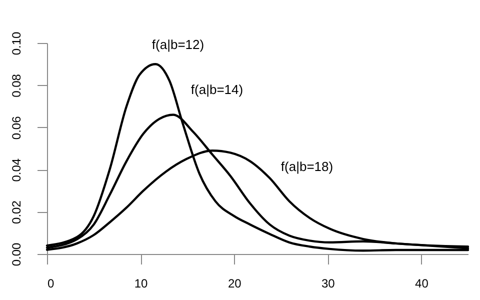 The image size is (480, 300). I want to click on x-tick-label: 20, so click(235, 283).